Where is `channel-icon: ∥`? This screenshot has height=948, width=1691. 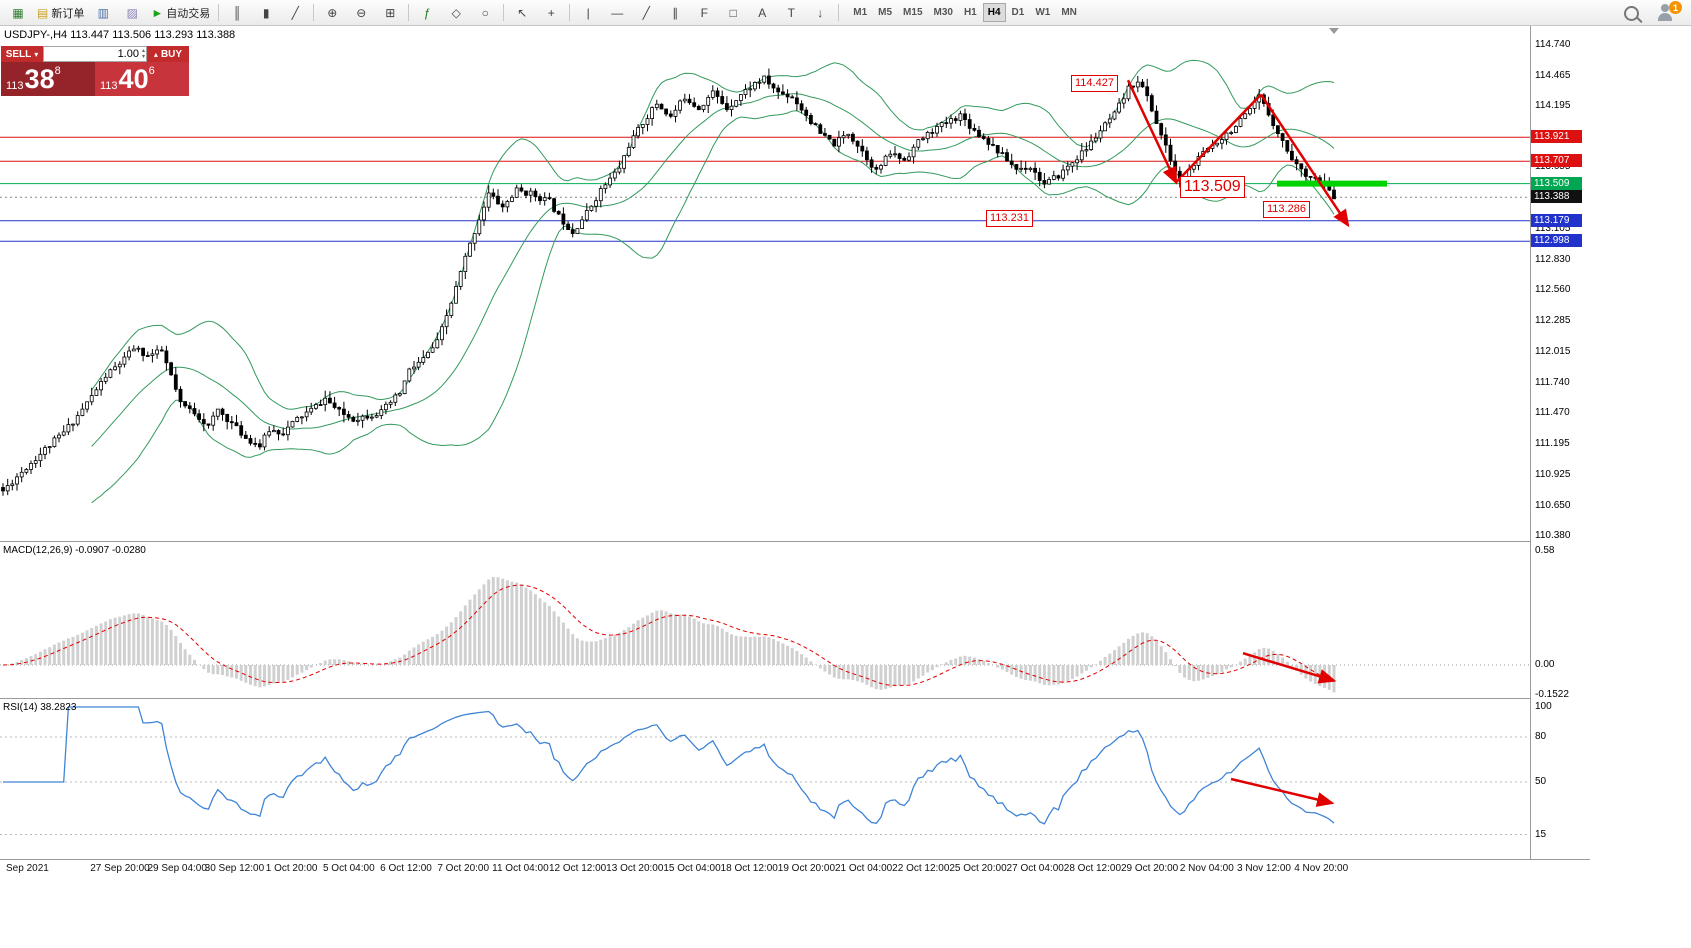
channel-icon: ∥ is located at coordinates (675, 12).